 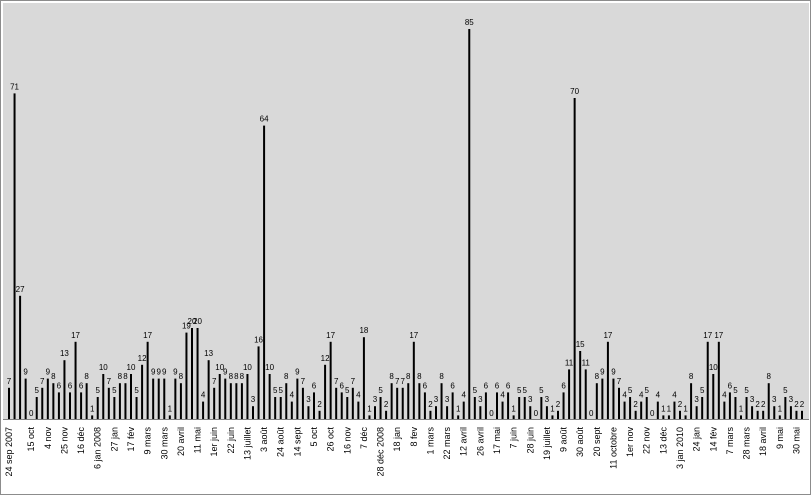 I want to click on data-label: 64, so click(x=264, y=119).